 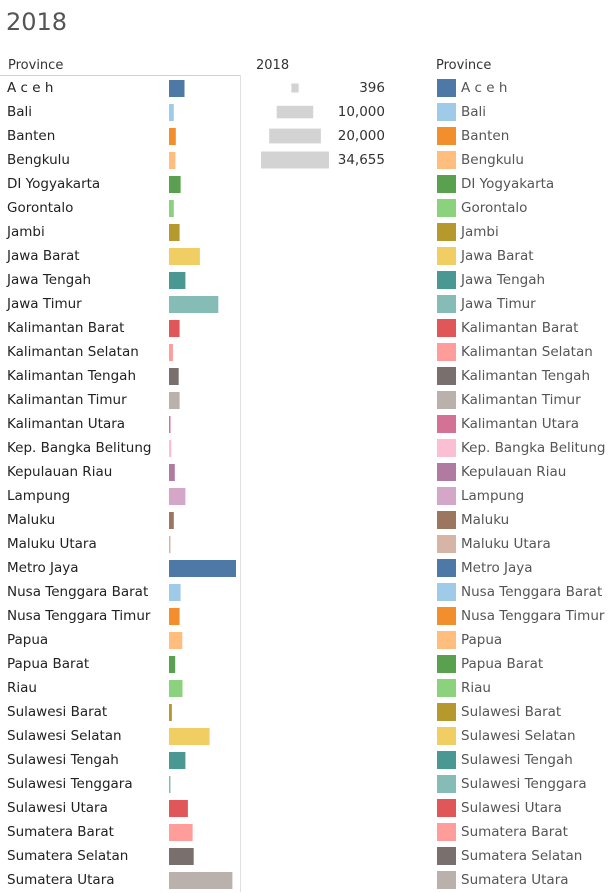 I want to click on legend-label: Kalimantan Timur, so click(x=521, y=400).